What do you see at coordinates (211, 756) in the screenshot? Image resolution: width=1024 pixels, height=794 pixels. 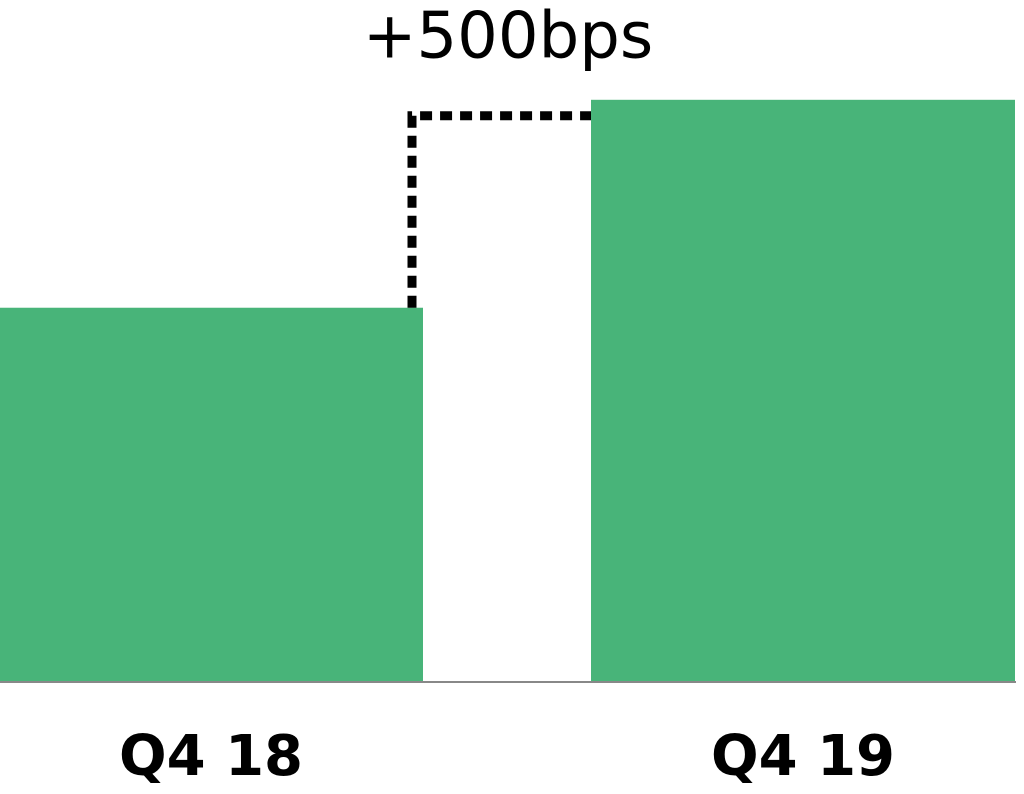 I see `x-tick-label: Q4 18` at bounding box center [211, 756].